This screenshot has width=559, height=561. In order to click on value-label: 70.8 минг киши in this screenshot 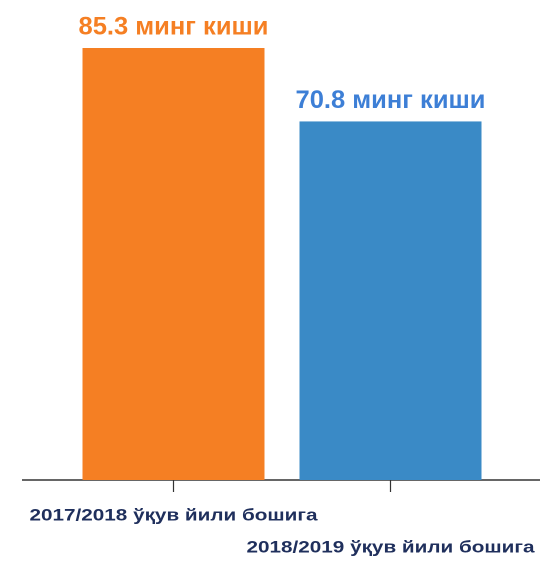, I will do `click(391, 100)`.